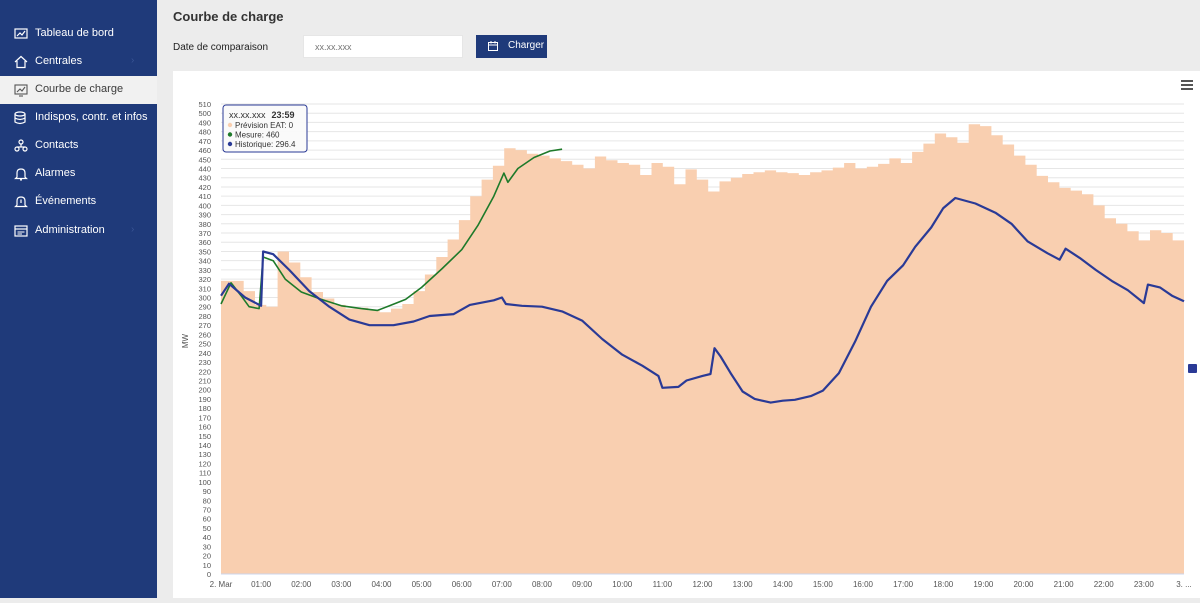 This screenshot has width=1200, height=603. What do you see at coordinates (422, 584) in the screenshot?
I see `x-tick-label: 05:00` at bounding box center [422, 584].